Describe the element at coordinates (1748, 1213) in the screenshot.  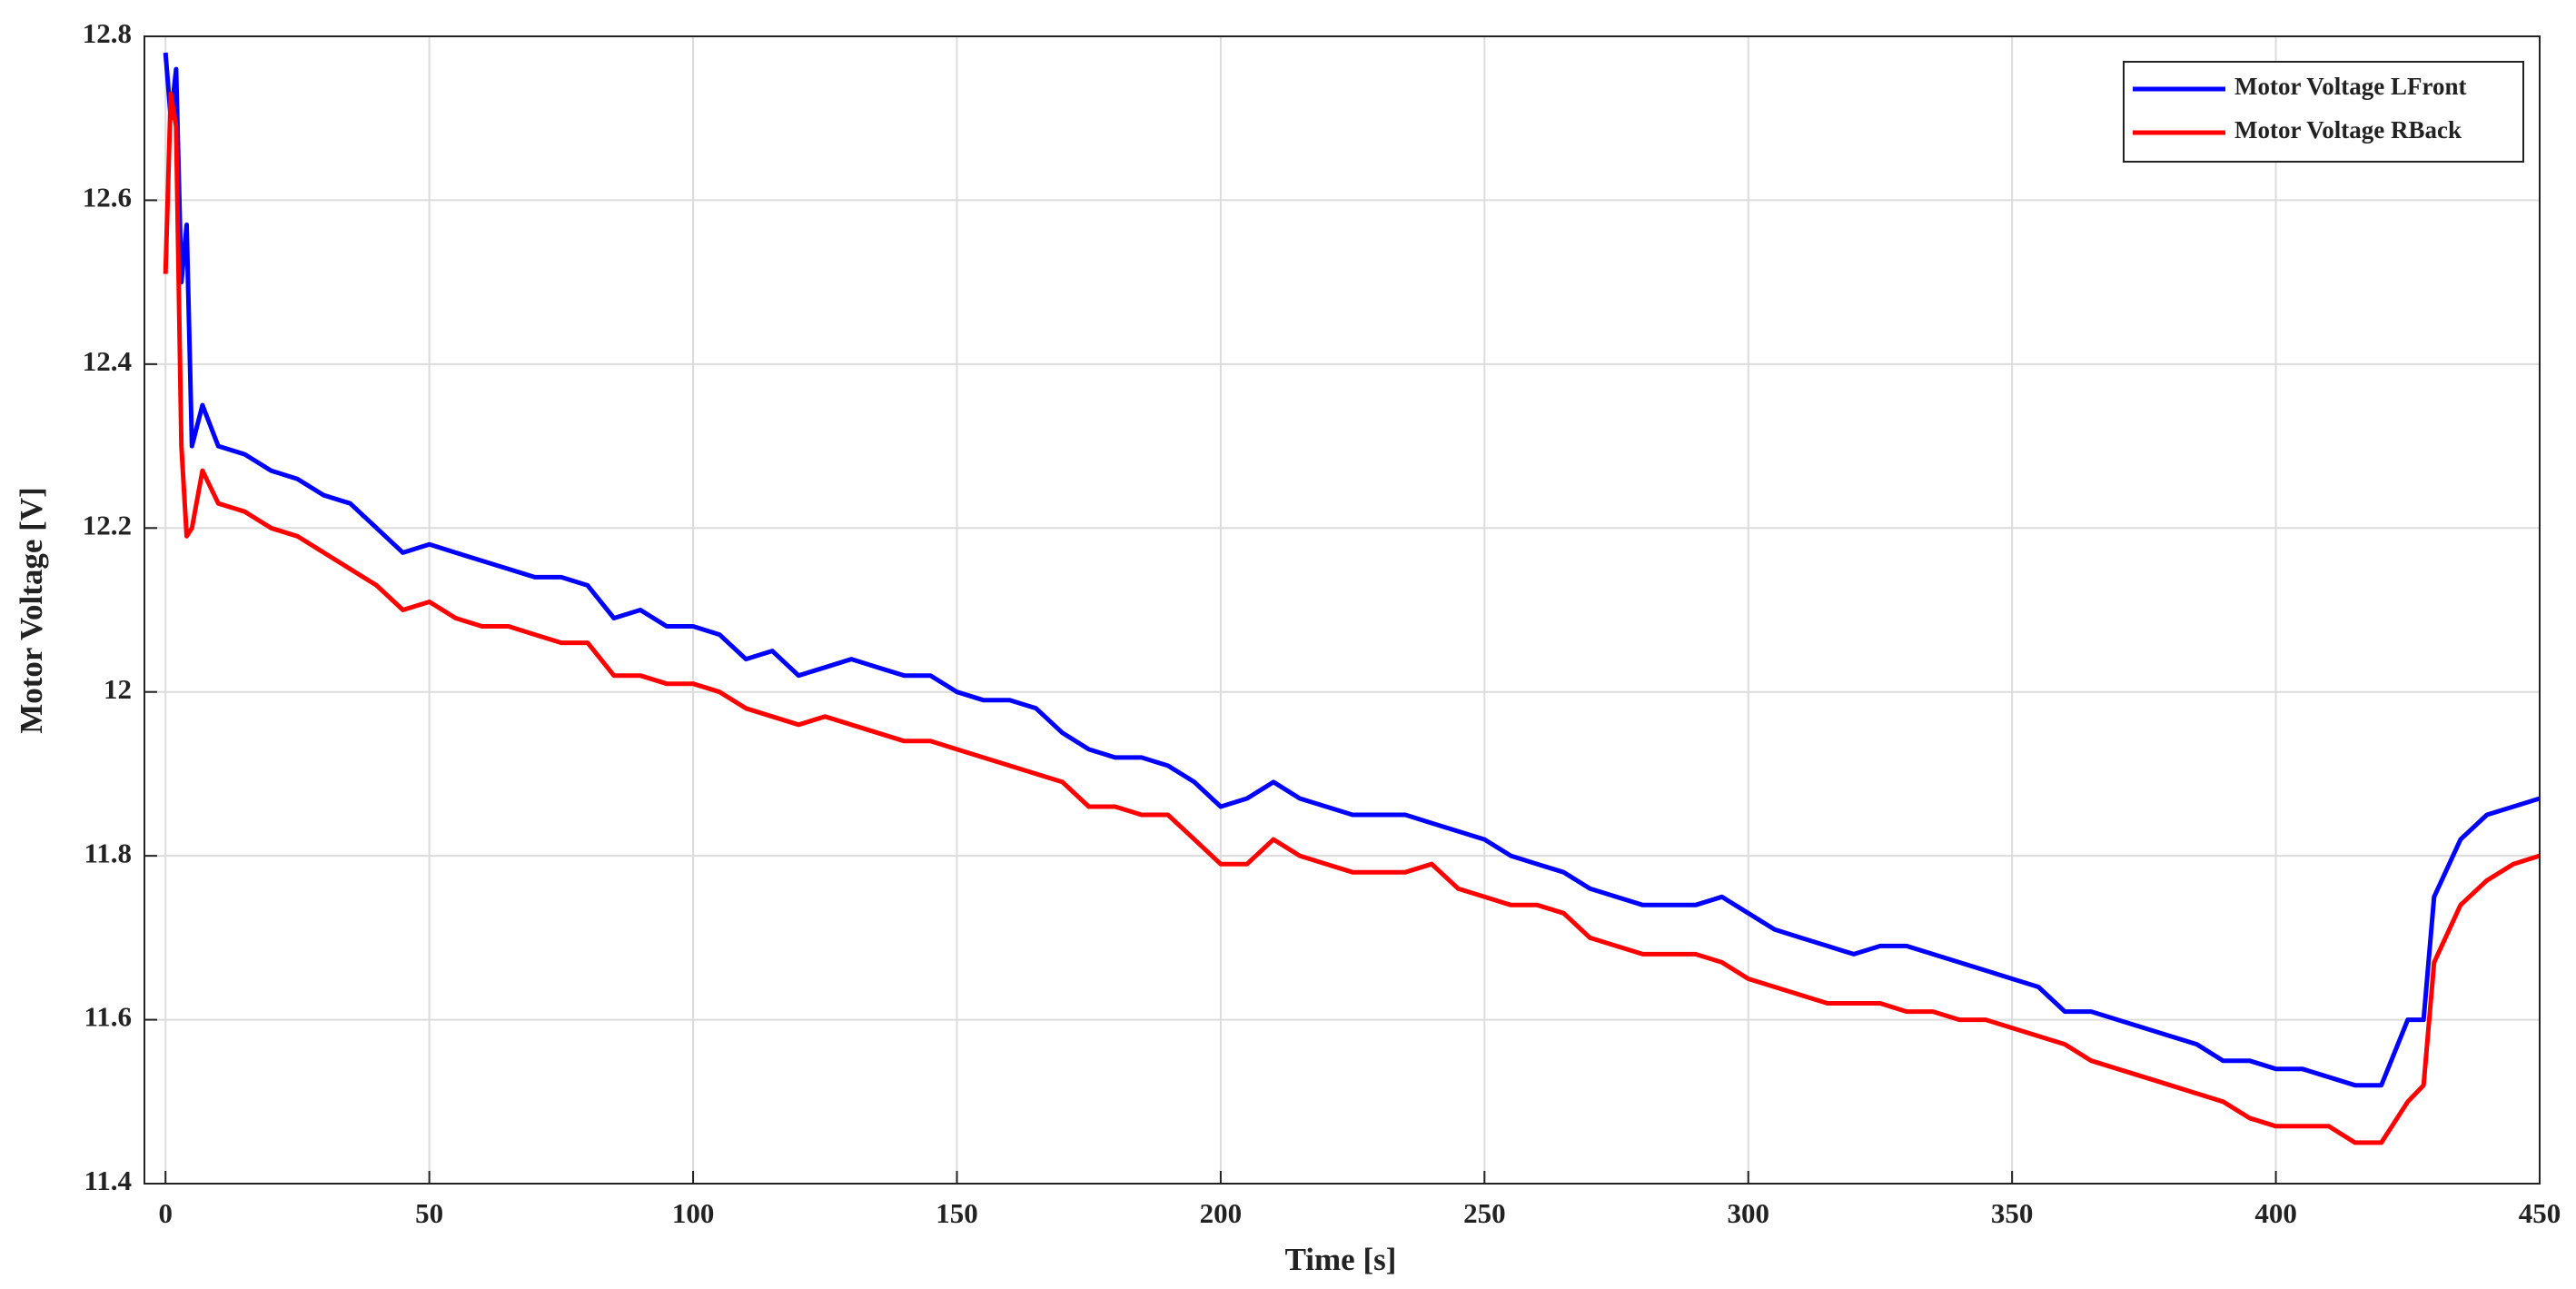
I see `x-tick-label: 300` at that location.